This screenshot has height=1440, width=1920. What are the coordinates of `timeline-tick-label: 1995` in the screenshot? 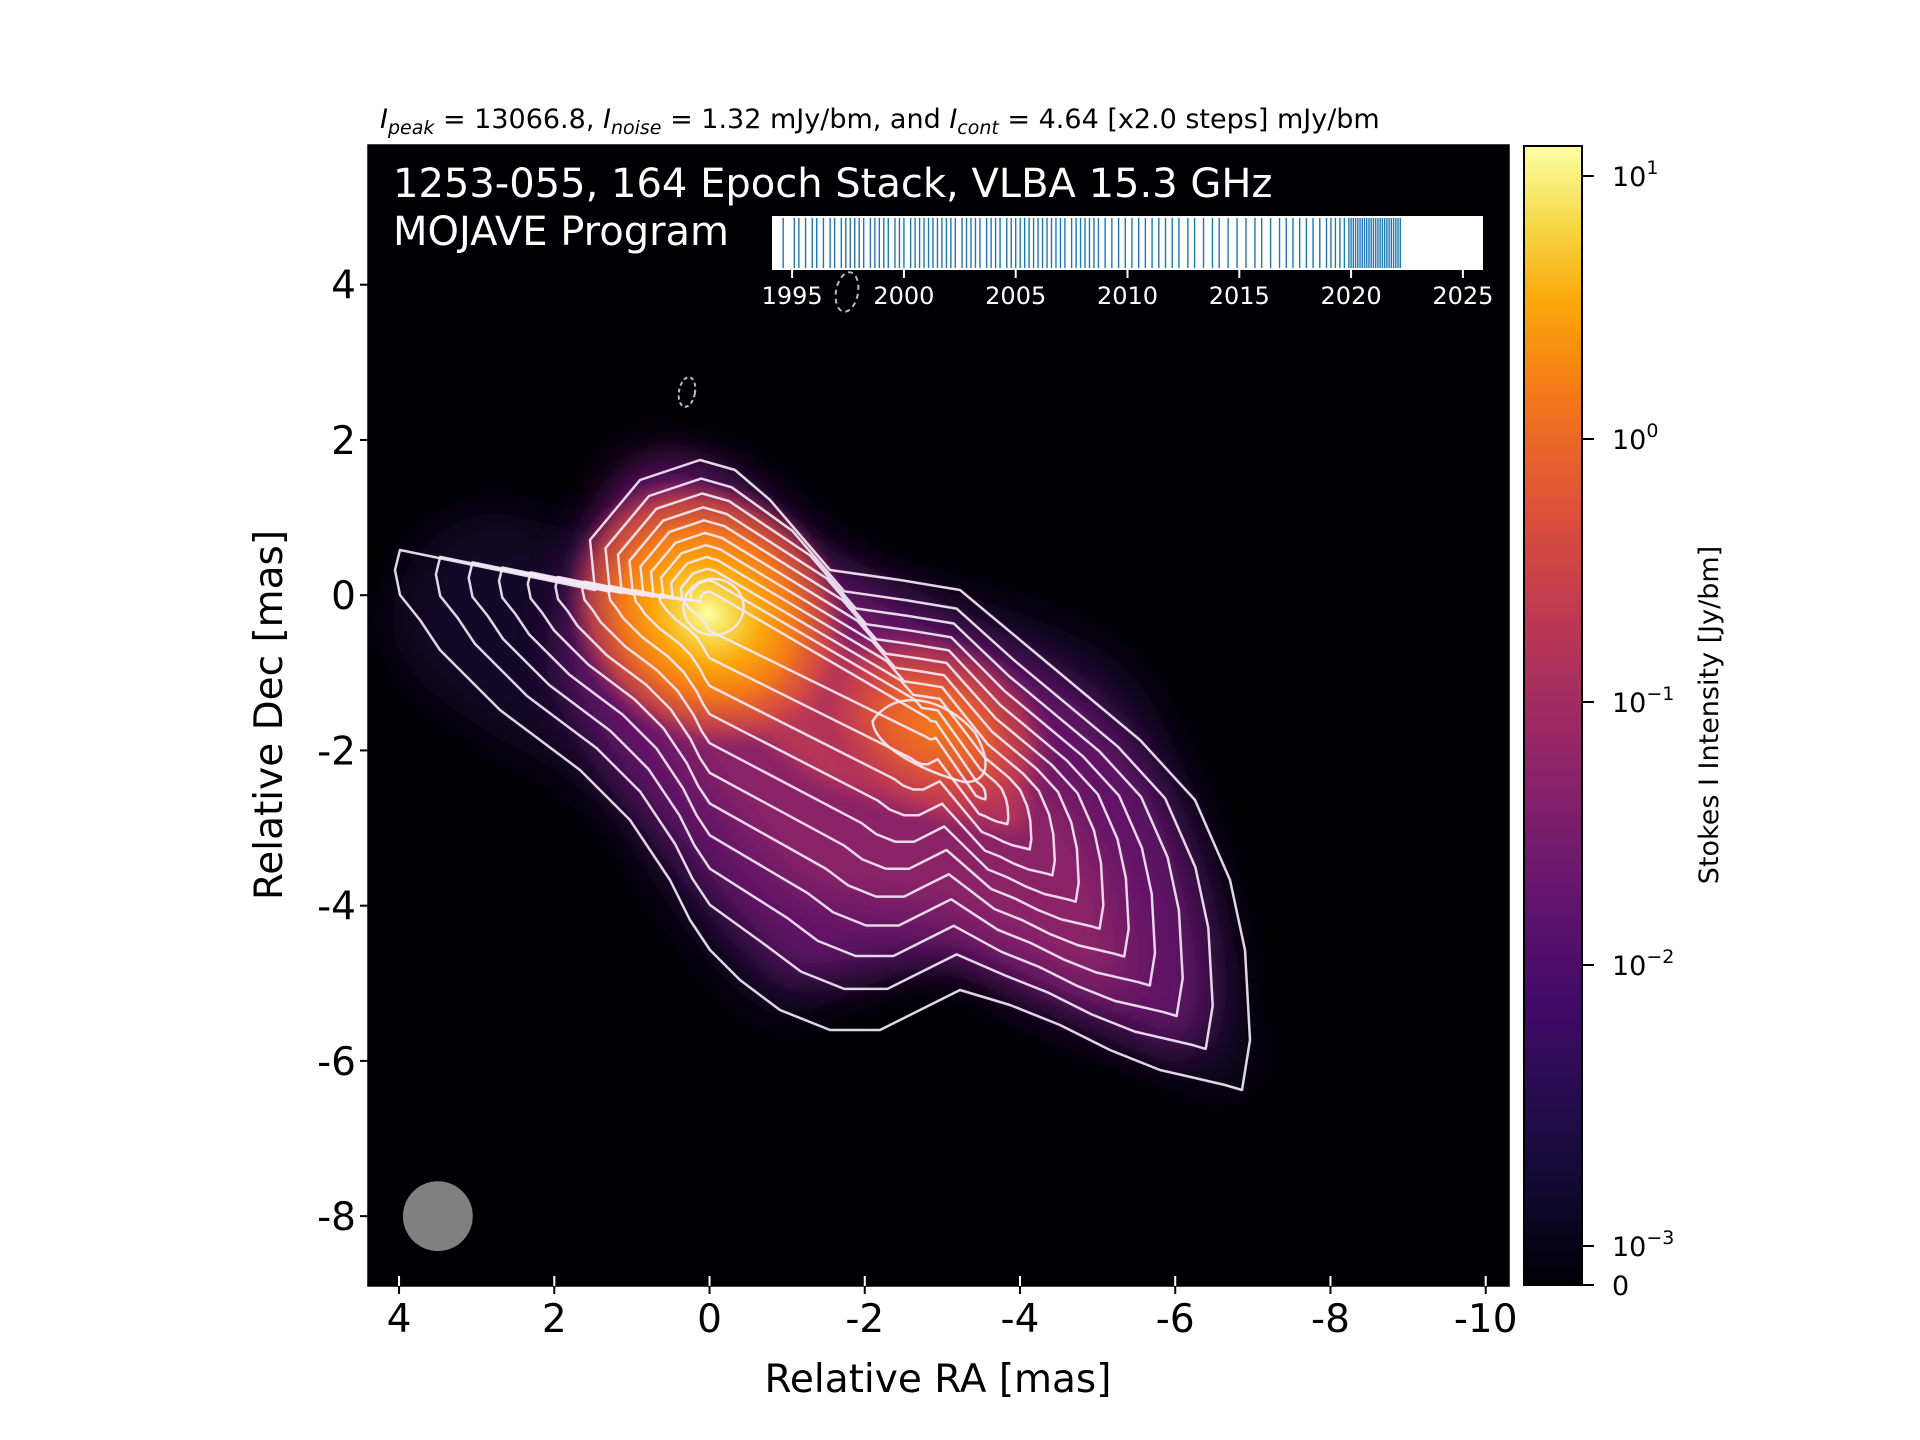 It's located at (792, 296).